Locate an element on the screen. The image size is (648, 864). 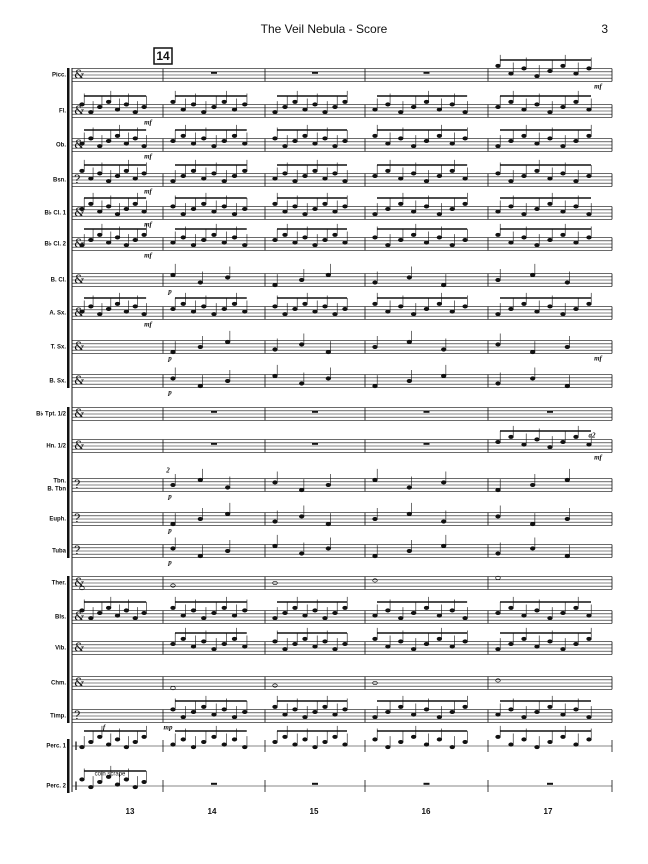
clef: ‖ is located at coordinates (76, 785).